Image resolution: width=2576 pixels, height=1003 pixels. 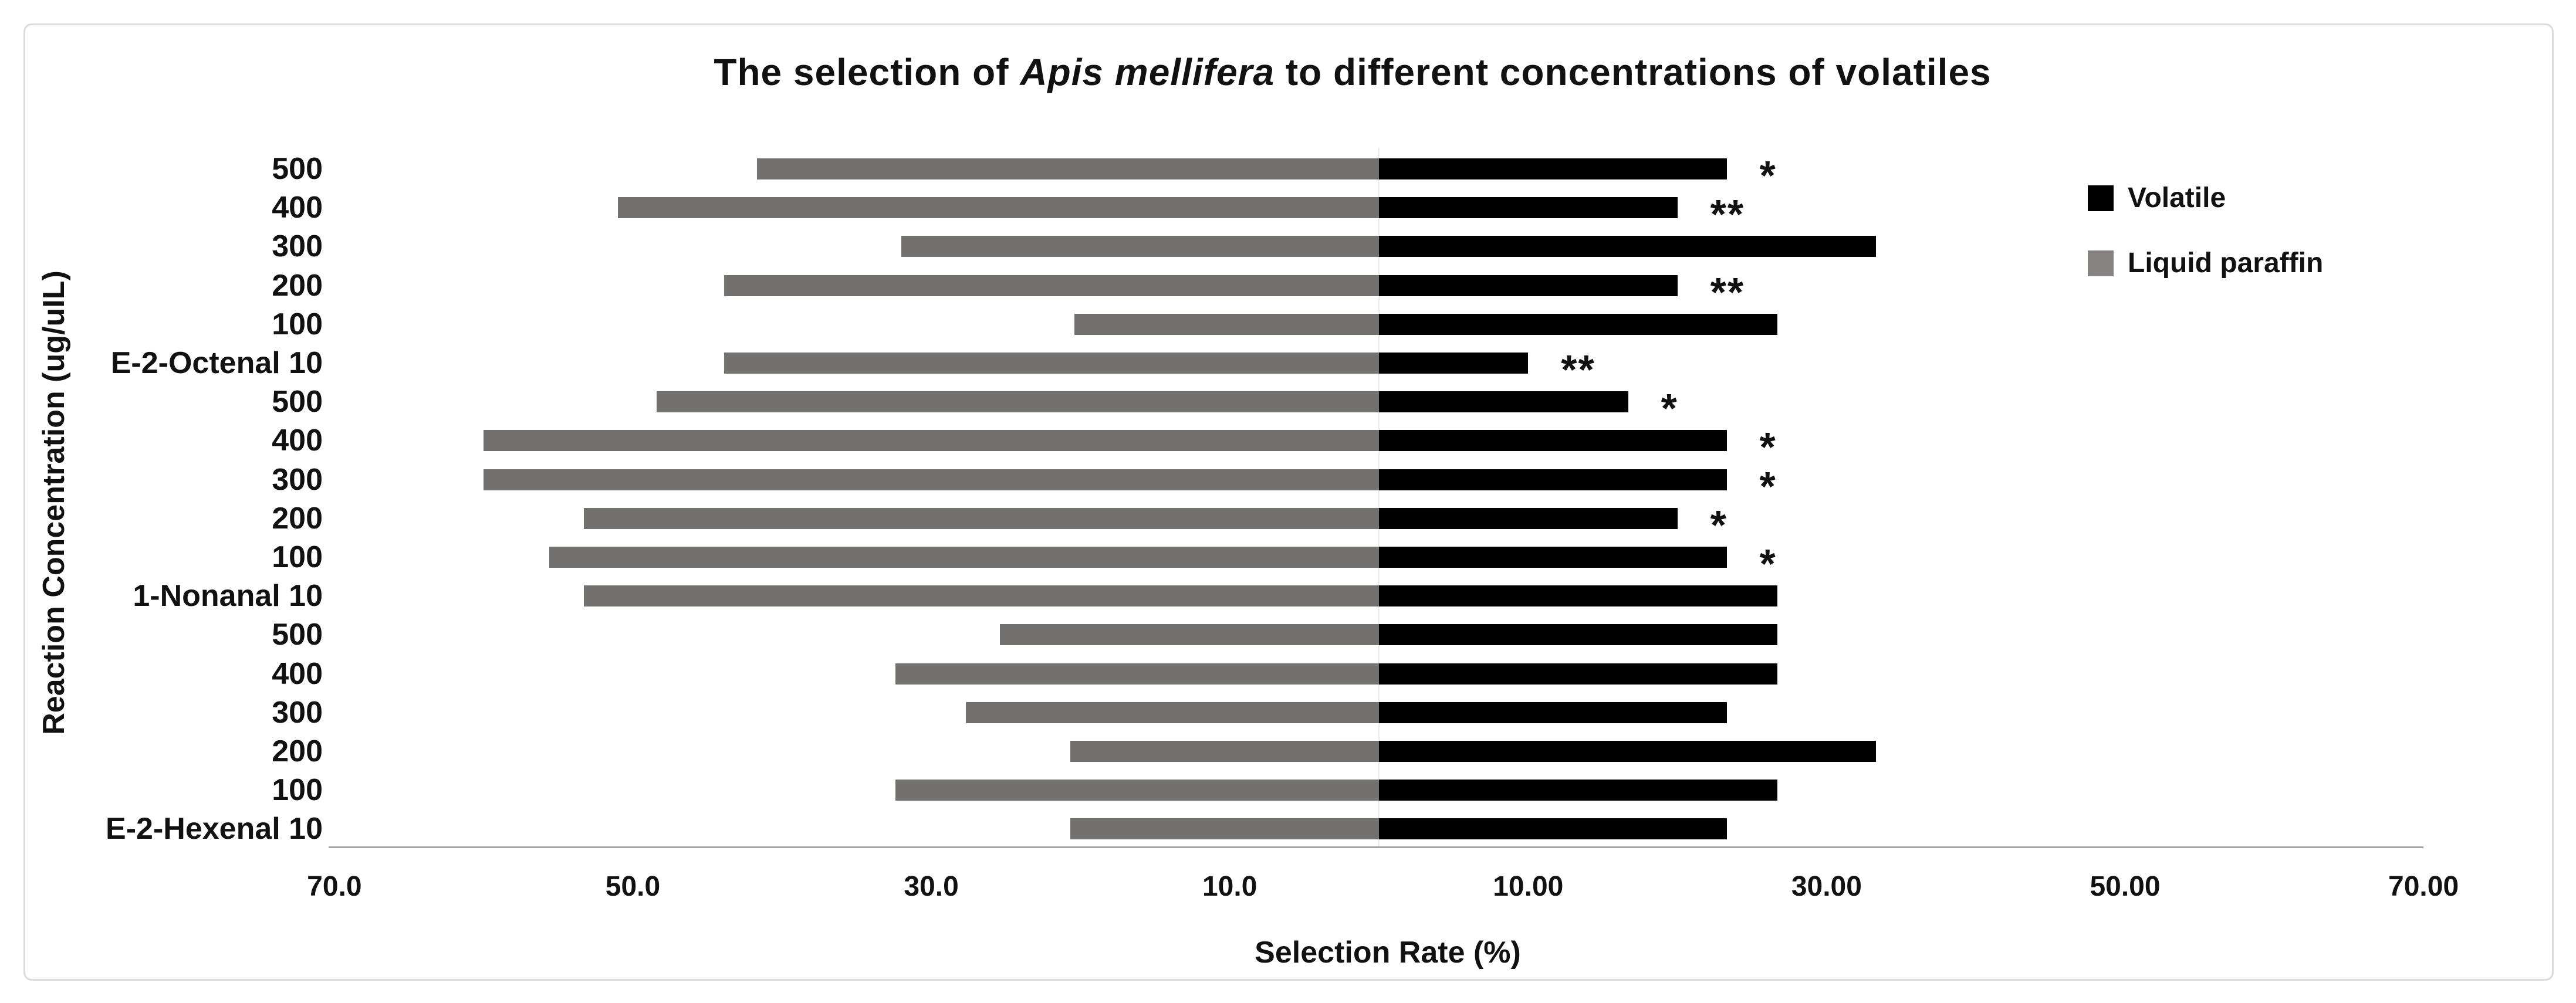 I want to click on x-axis-tick-right: 10.00, so click(x=1528, y=886).